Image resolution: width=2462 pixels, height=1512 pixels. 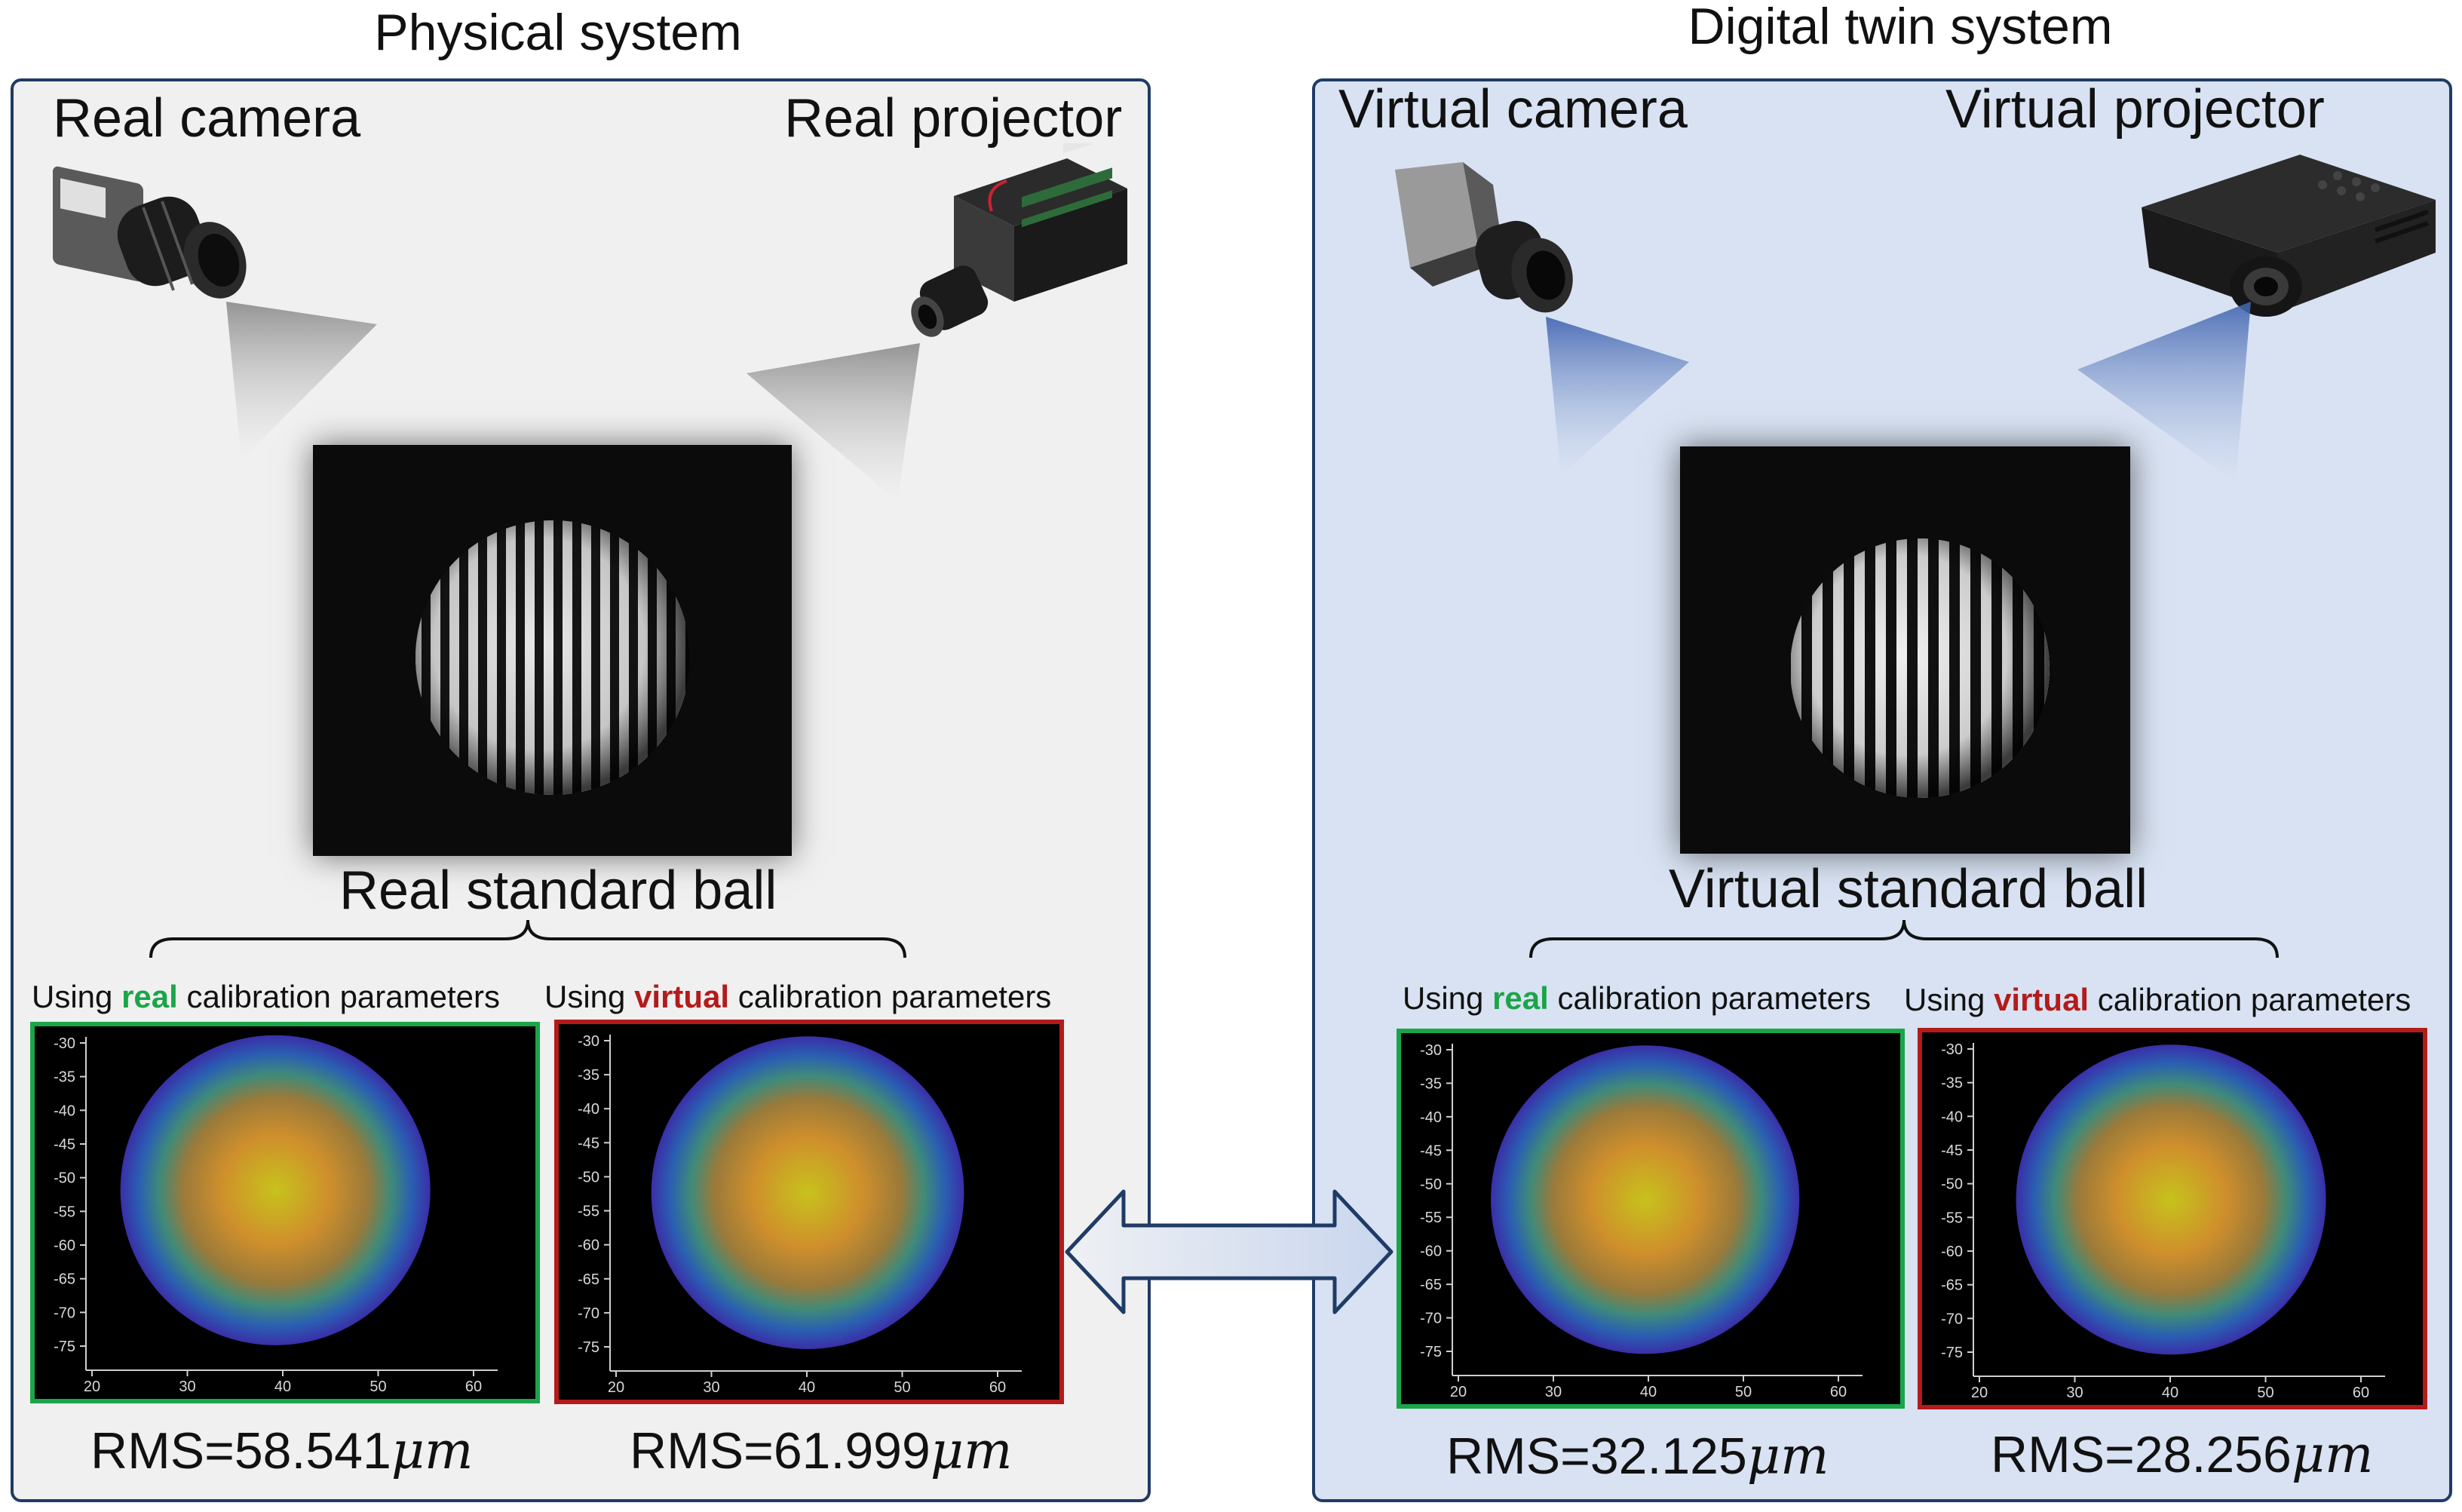 I want to click on real-projector-label: Real projector, so click(x=953, y=118).